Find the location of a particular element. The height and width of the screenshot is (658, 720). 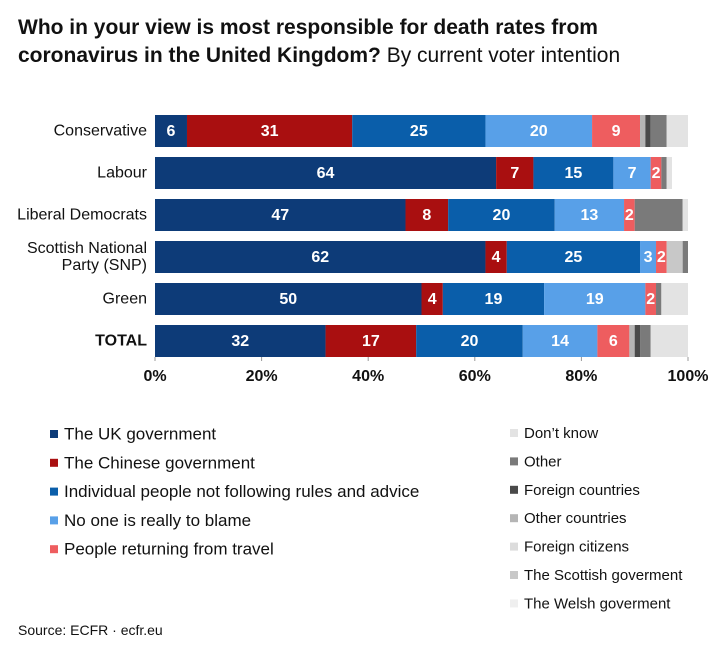

legend-label: Don’t know is located at coordinates (561, 433).